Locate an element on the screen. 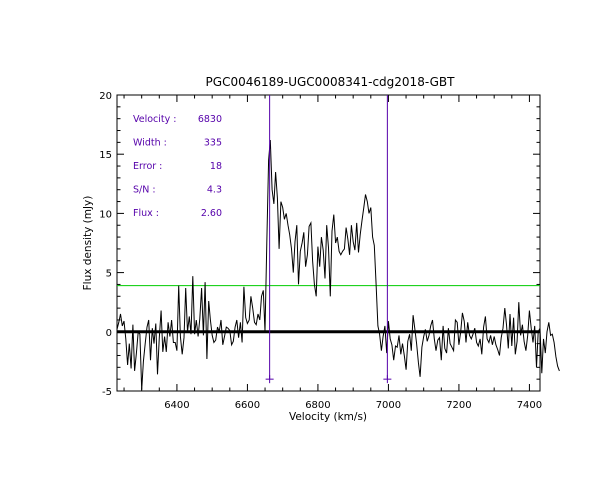 Image resolution: width=612 pixels, height=500 pixels. annotation-value: 2.60 is located at coordinates (211, 213).